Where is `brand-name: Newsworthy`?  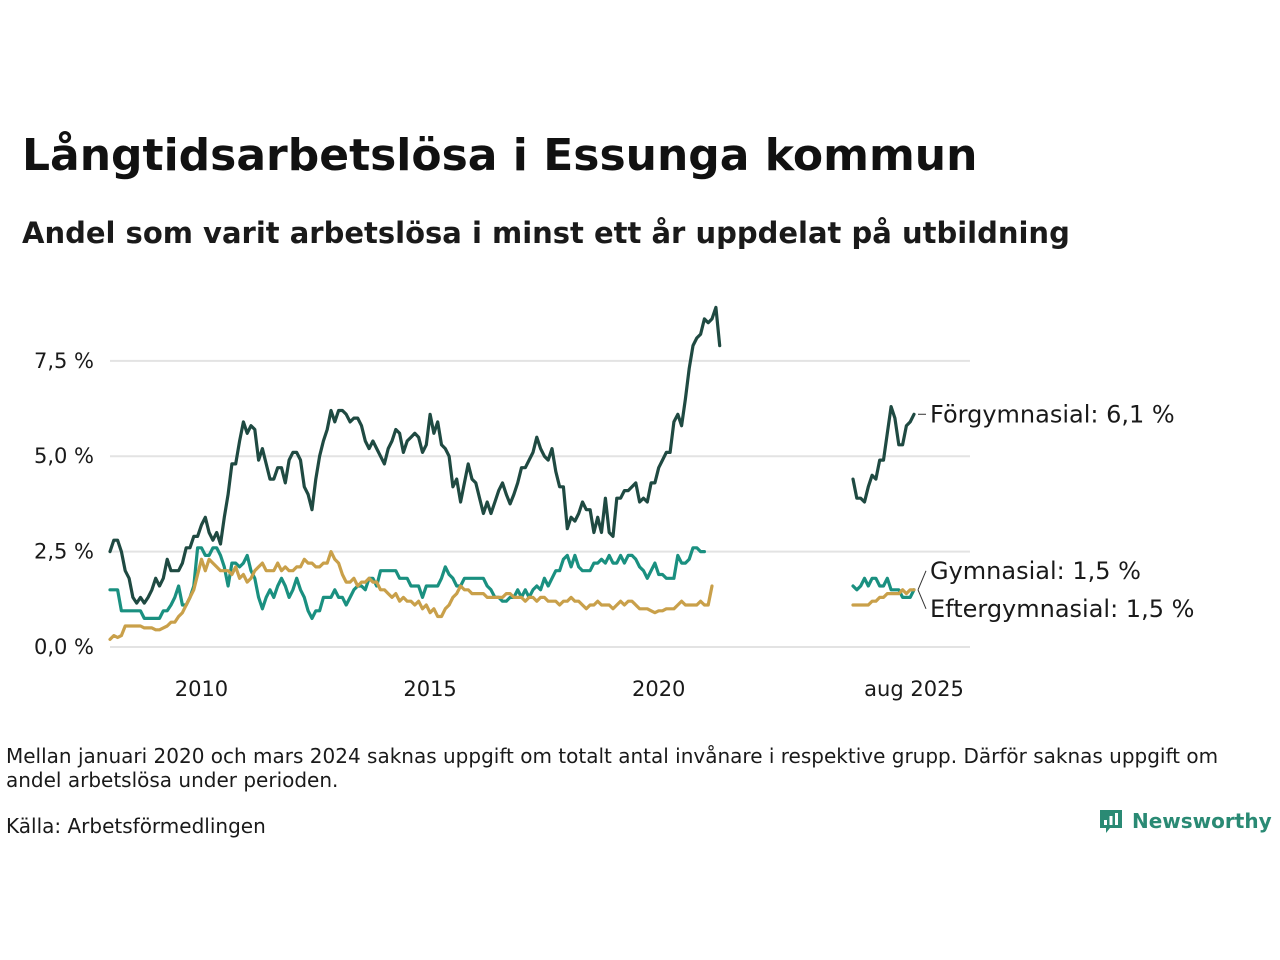 brand-name: Newsworthy is located at coordinates (1202, 821).